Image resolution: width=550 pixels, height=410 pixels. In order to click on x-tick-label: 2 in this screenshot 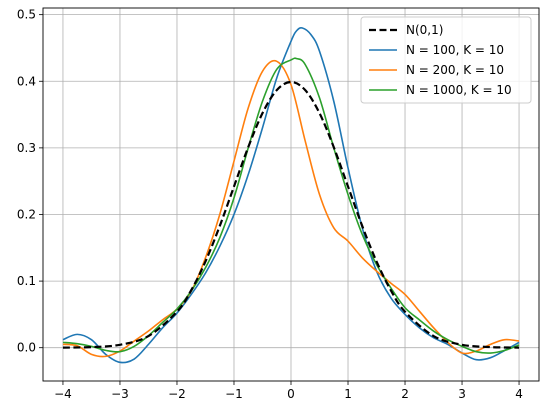, I will do `click(405, 394)`.